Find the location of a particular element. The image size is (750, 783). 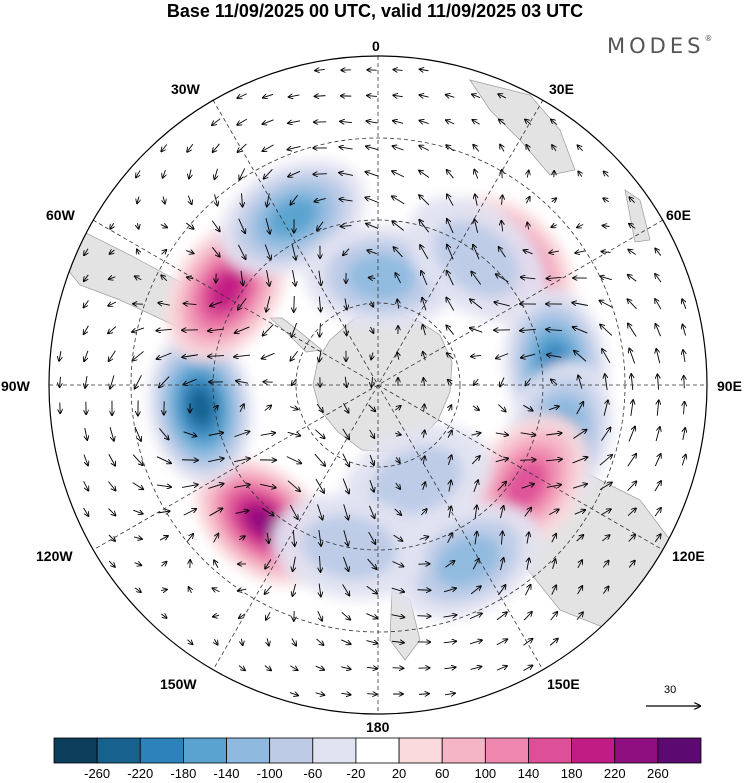

colorbar is located at coordinates (377, 750).